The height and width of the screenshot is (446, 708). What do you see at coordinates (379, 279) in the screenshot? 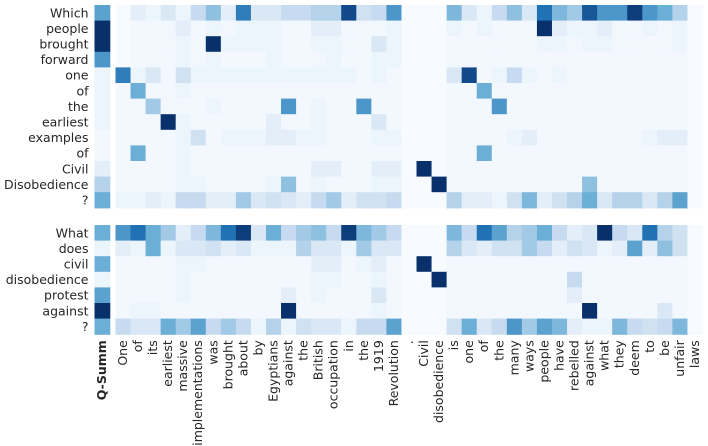
I see `heatmap-cell-p1-r3-c18` at bounding box center [379, 279].